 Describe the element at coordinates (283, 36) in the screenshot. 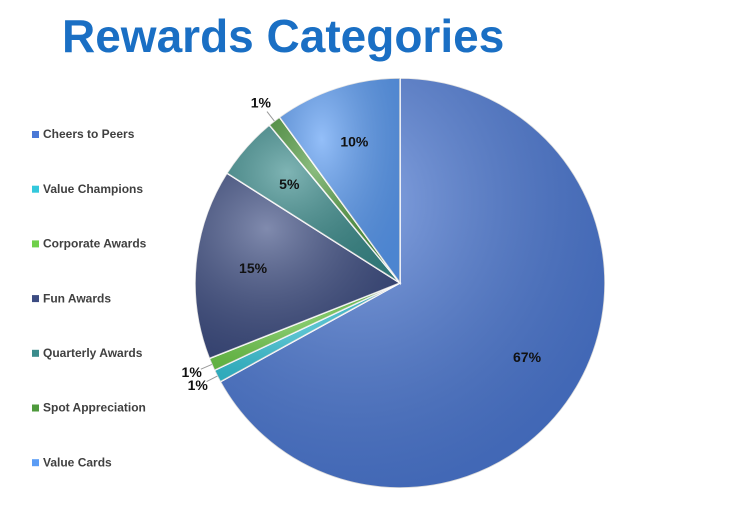

I see `chart-title: Rewards Categories` at that location.